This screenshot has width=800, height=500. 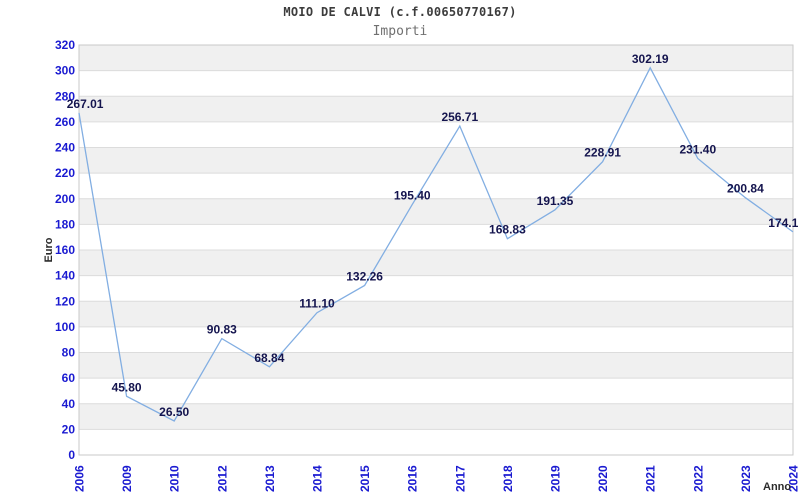 I want to click on x-tick-label: 2018, so click(x=508, y=478).